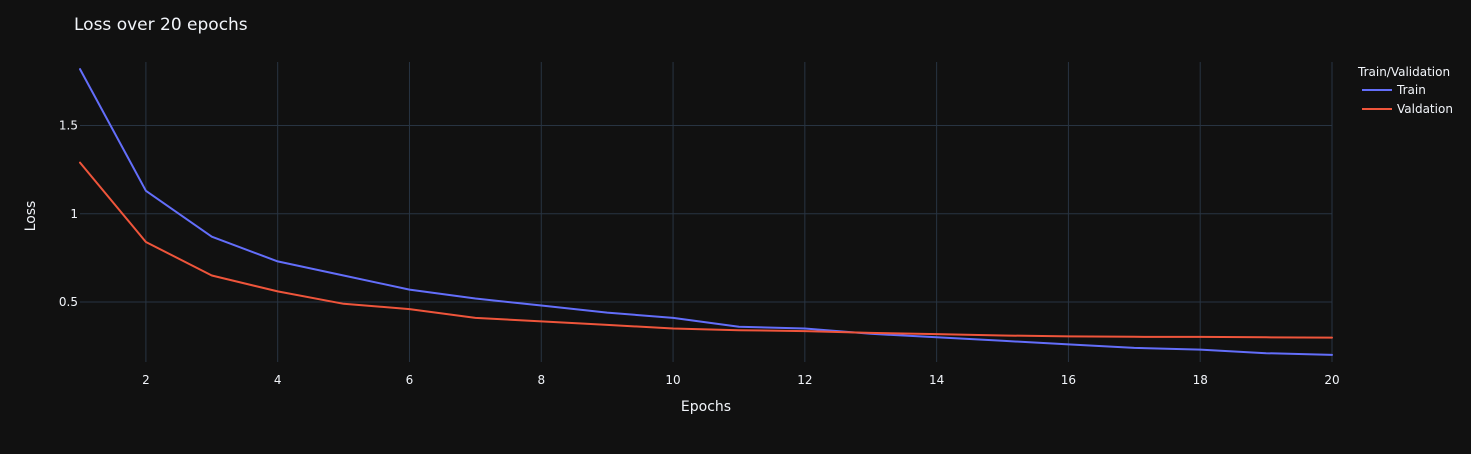 This screenshot has width=1471, height=454. What do you see at coordinates (706, 407) in the screenshot?
I see `x-axis-title: Epochs` at bounding box center [706, 407].